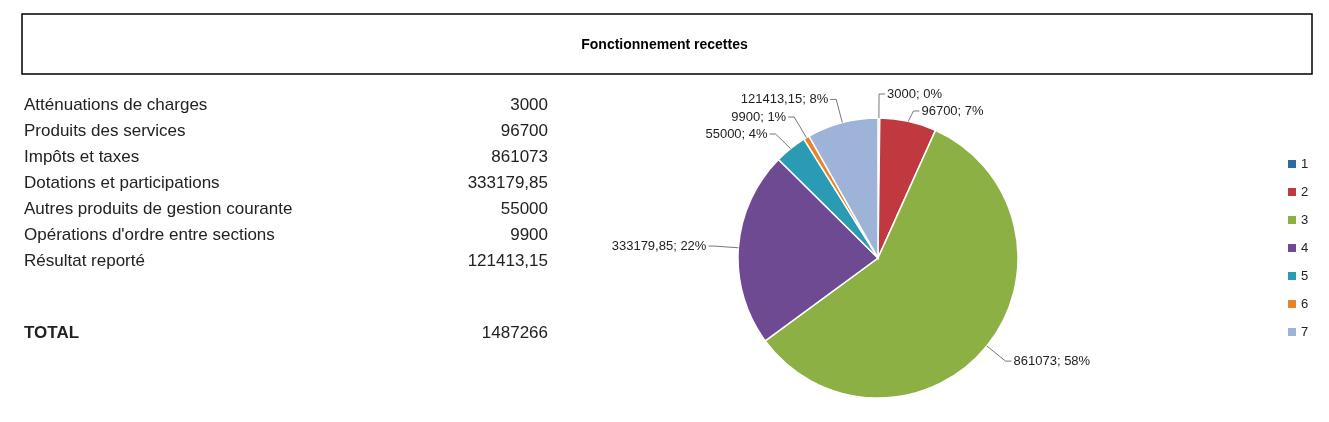 The image size is (1329, 422). What do you see at coordinates (507, 182) in the screenshot?
I see `text: 333179,85` at bounding box center [507, 182].